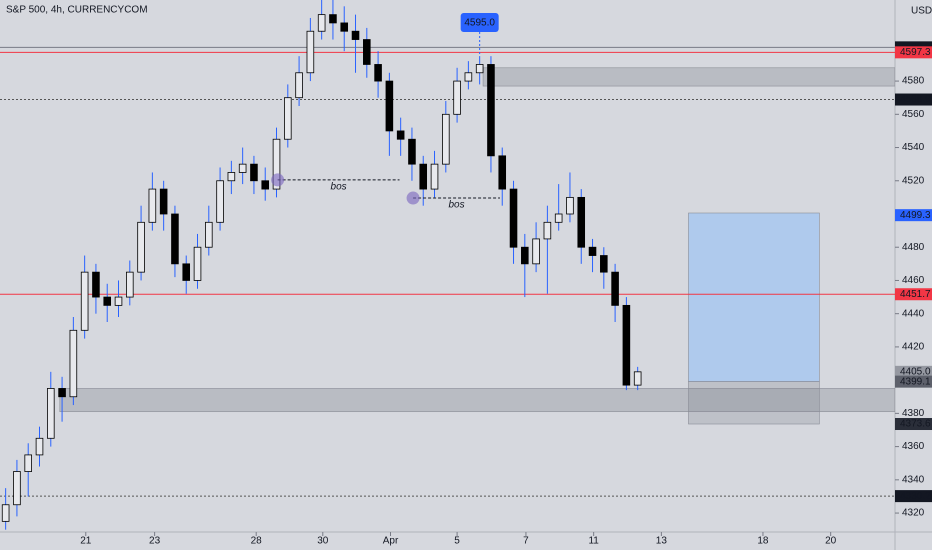 The width and height of the screenshot is (932, 550). I want to click on y-tick-label: 4440, so click(913, 313).